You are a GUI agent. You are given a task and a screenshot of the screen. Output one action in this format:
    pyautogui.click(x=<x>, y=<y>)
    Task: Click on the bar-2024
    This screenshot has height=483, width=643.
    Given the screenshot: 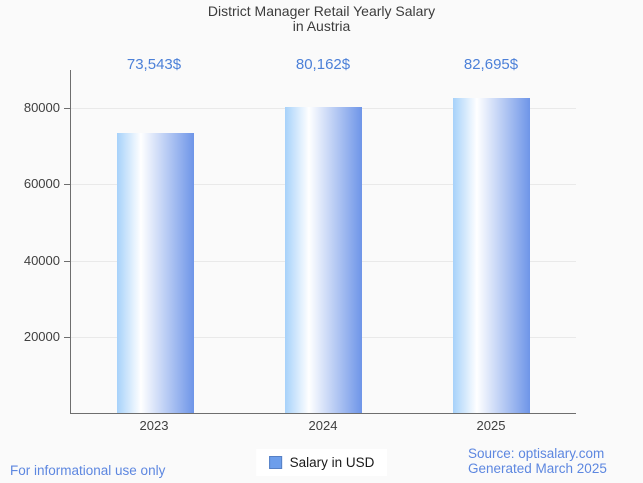 What is the action you would take?
    pyautogui.click(x=323, y=260)
    